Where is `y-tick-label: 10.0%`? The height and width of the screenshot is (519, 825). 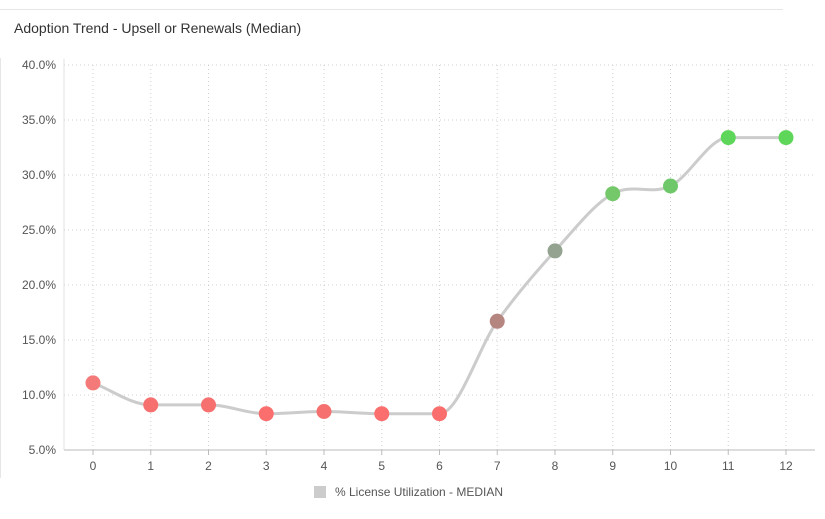
y-tick-label: 10.0% is located at coordinates (39, 395).